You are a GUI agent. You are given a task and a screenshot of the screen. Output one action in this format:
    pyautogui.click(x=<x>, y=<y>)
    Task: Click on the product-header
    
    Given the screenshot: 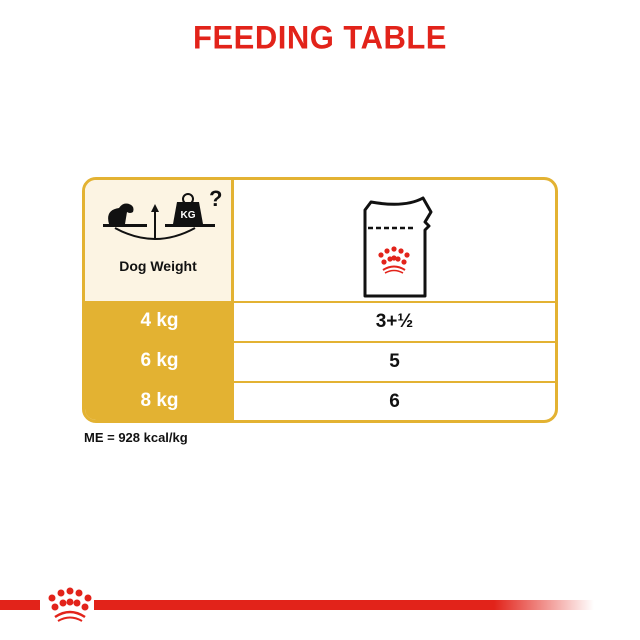 What is the action you would take?
    pyautogui.click(x=394, y=240)
    